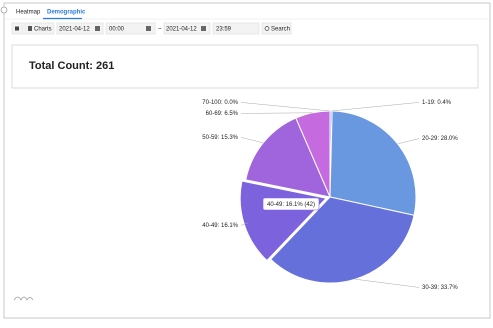 The width and height of the screenshot is (493, 328). What do you see at coordinates (71, 66) in the screenshot?
I see `total-count: Total Count: 261` at bounding box center [71, 66].